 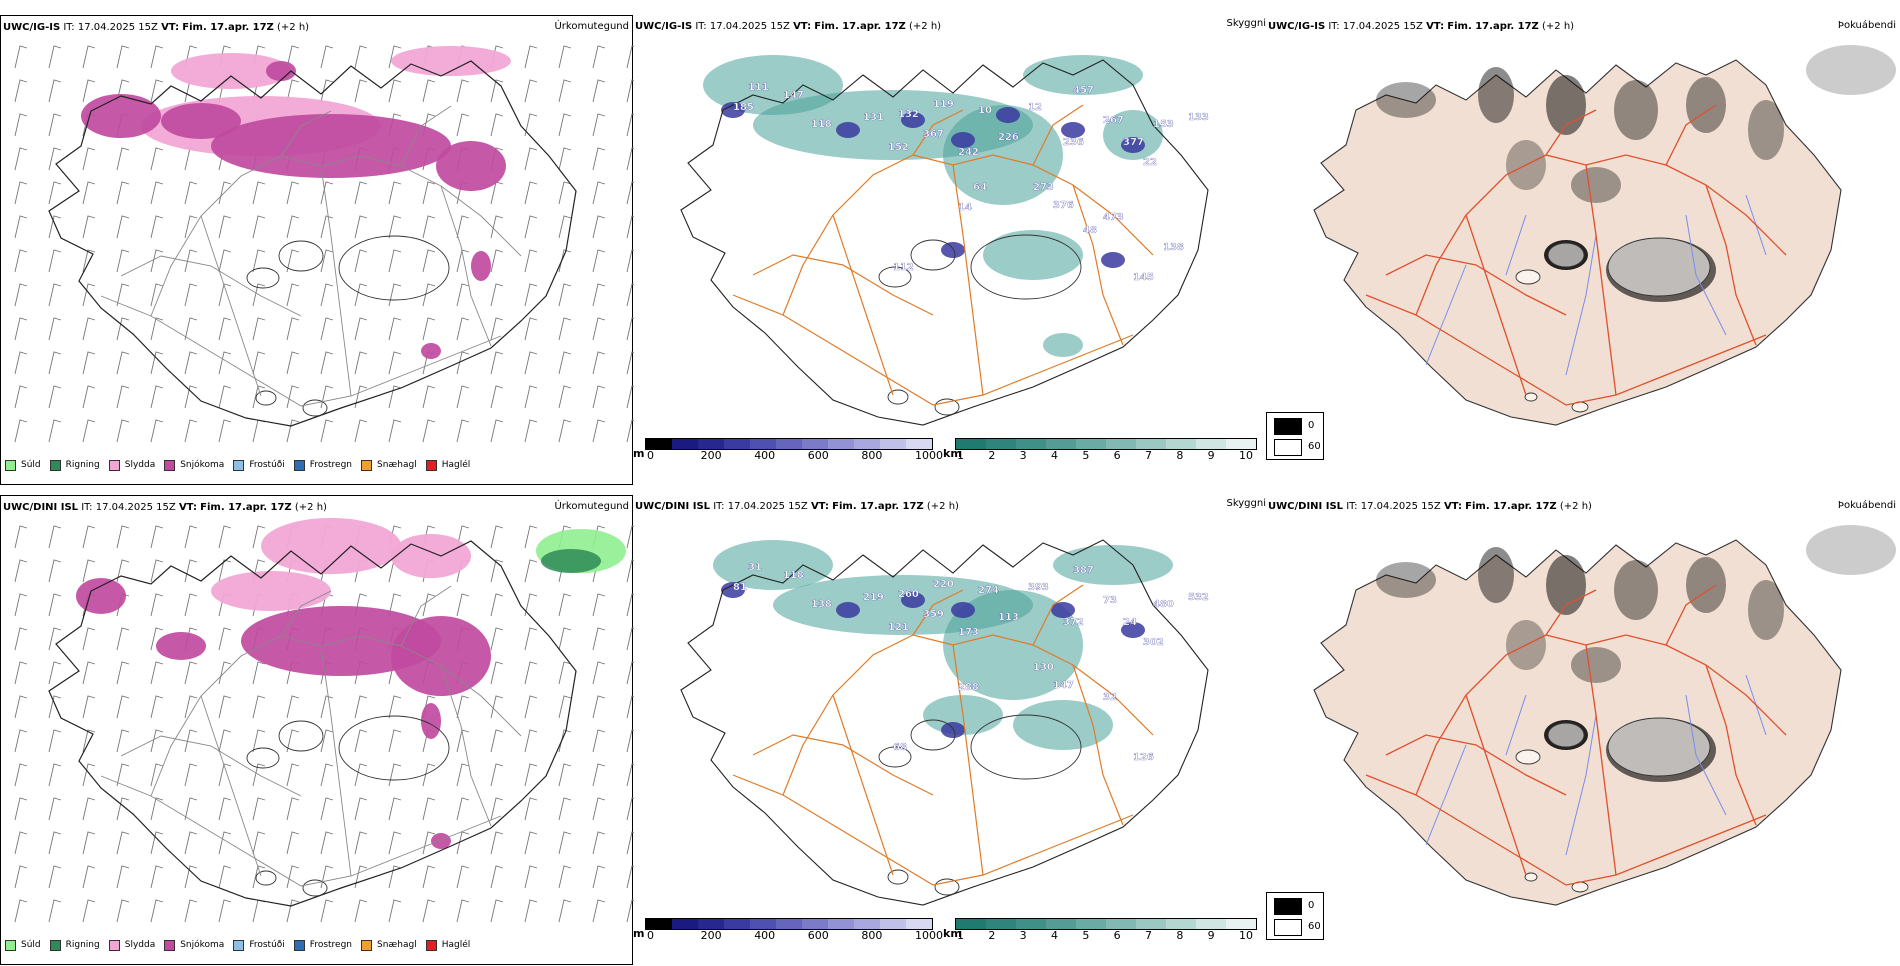 What do you see at coordinates (1198, 117) in the screenshot?
I see `cloud-base-label: 133` at bounding box center [1198, 117].